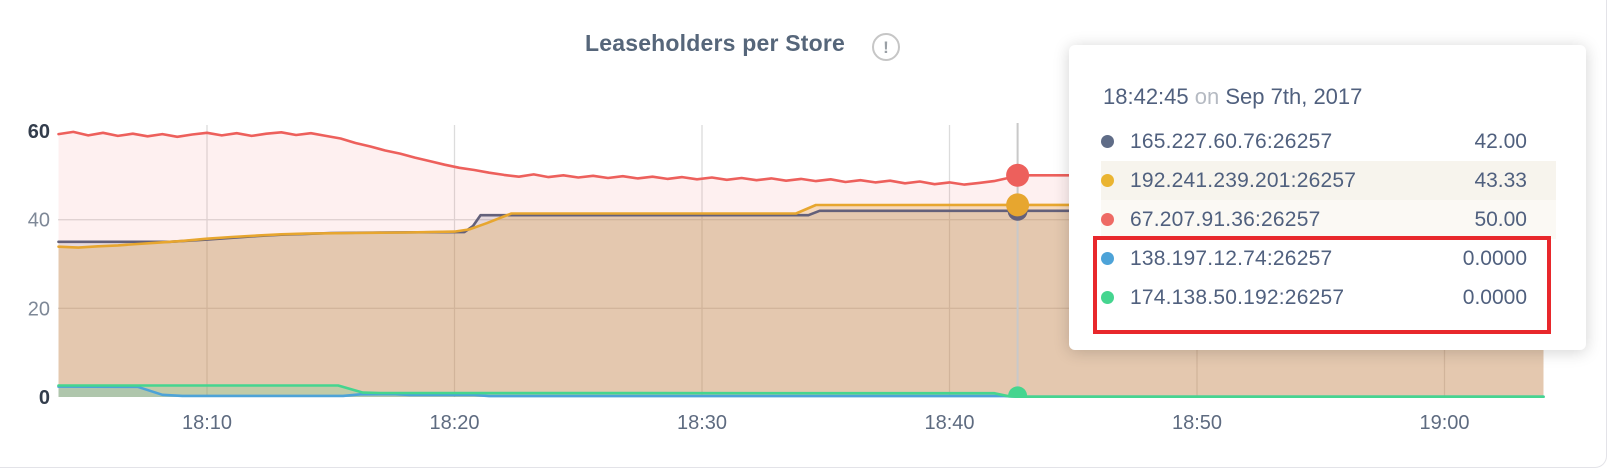 The image size is (1616, 473). What do you see at coordinates (39, 132) in the screenshot?
I see `y-axis-label: 60` at bounding box center [39, 132].